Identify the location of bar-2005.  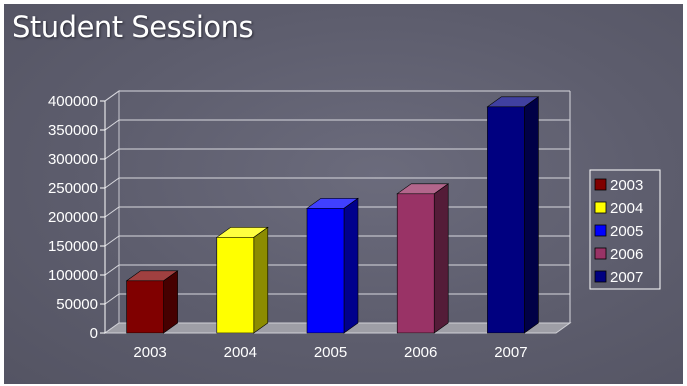
(325, 271).